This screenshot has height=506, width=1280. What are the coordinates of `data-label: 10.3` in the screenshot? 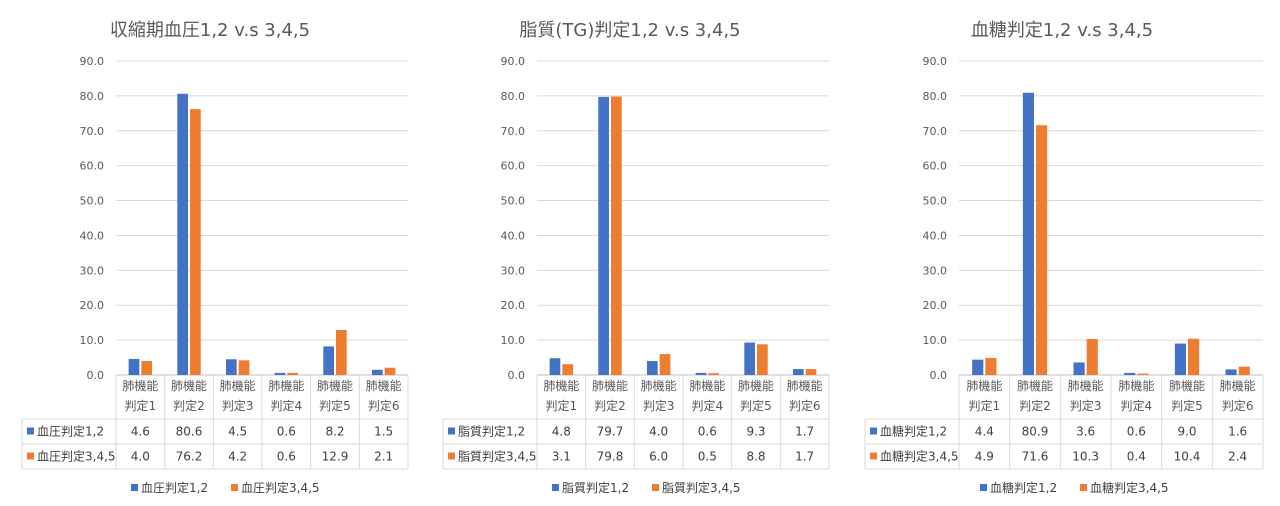 It's located at (1085, 457).